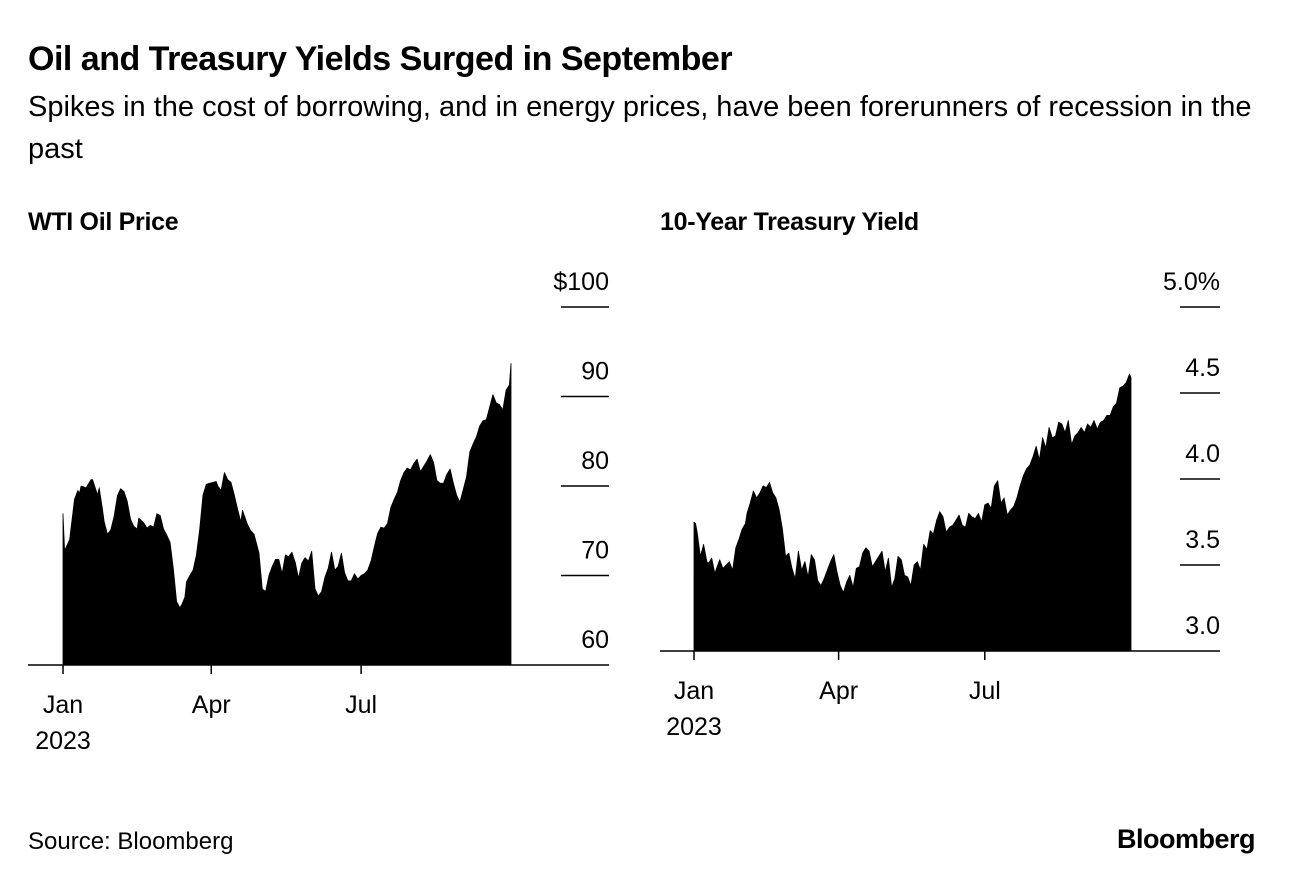  Describe the element at coordinates (1202, 626) in the screenshot. I see `y-tick-label: 3.0` at that location.